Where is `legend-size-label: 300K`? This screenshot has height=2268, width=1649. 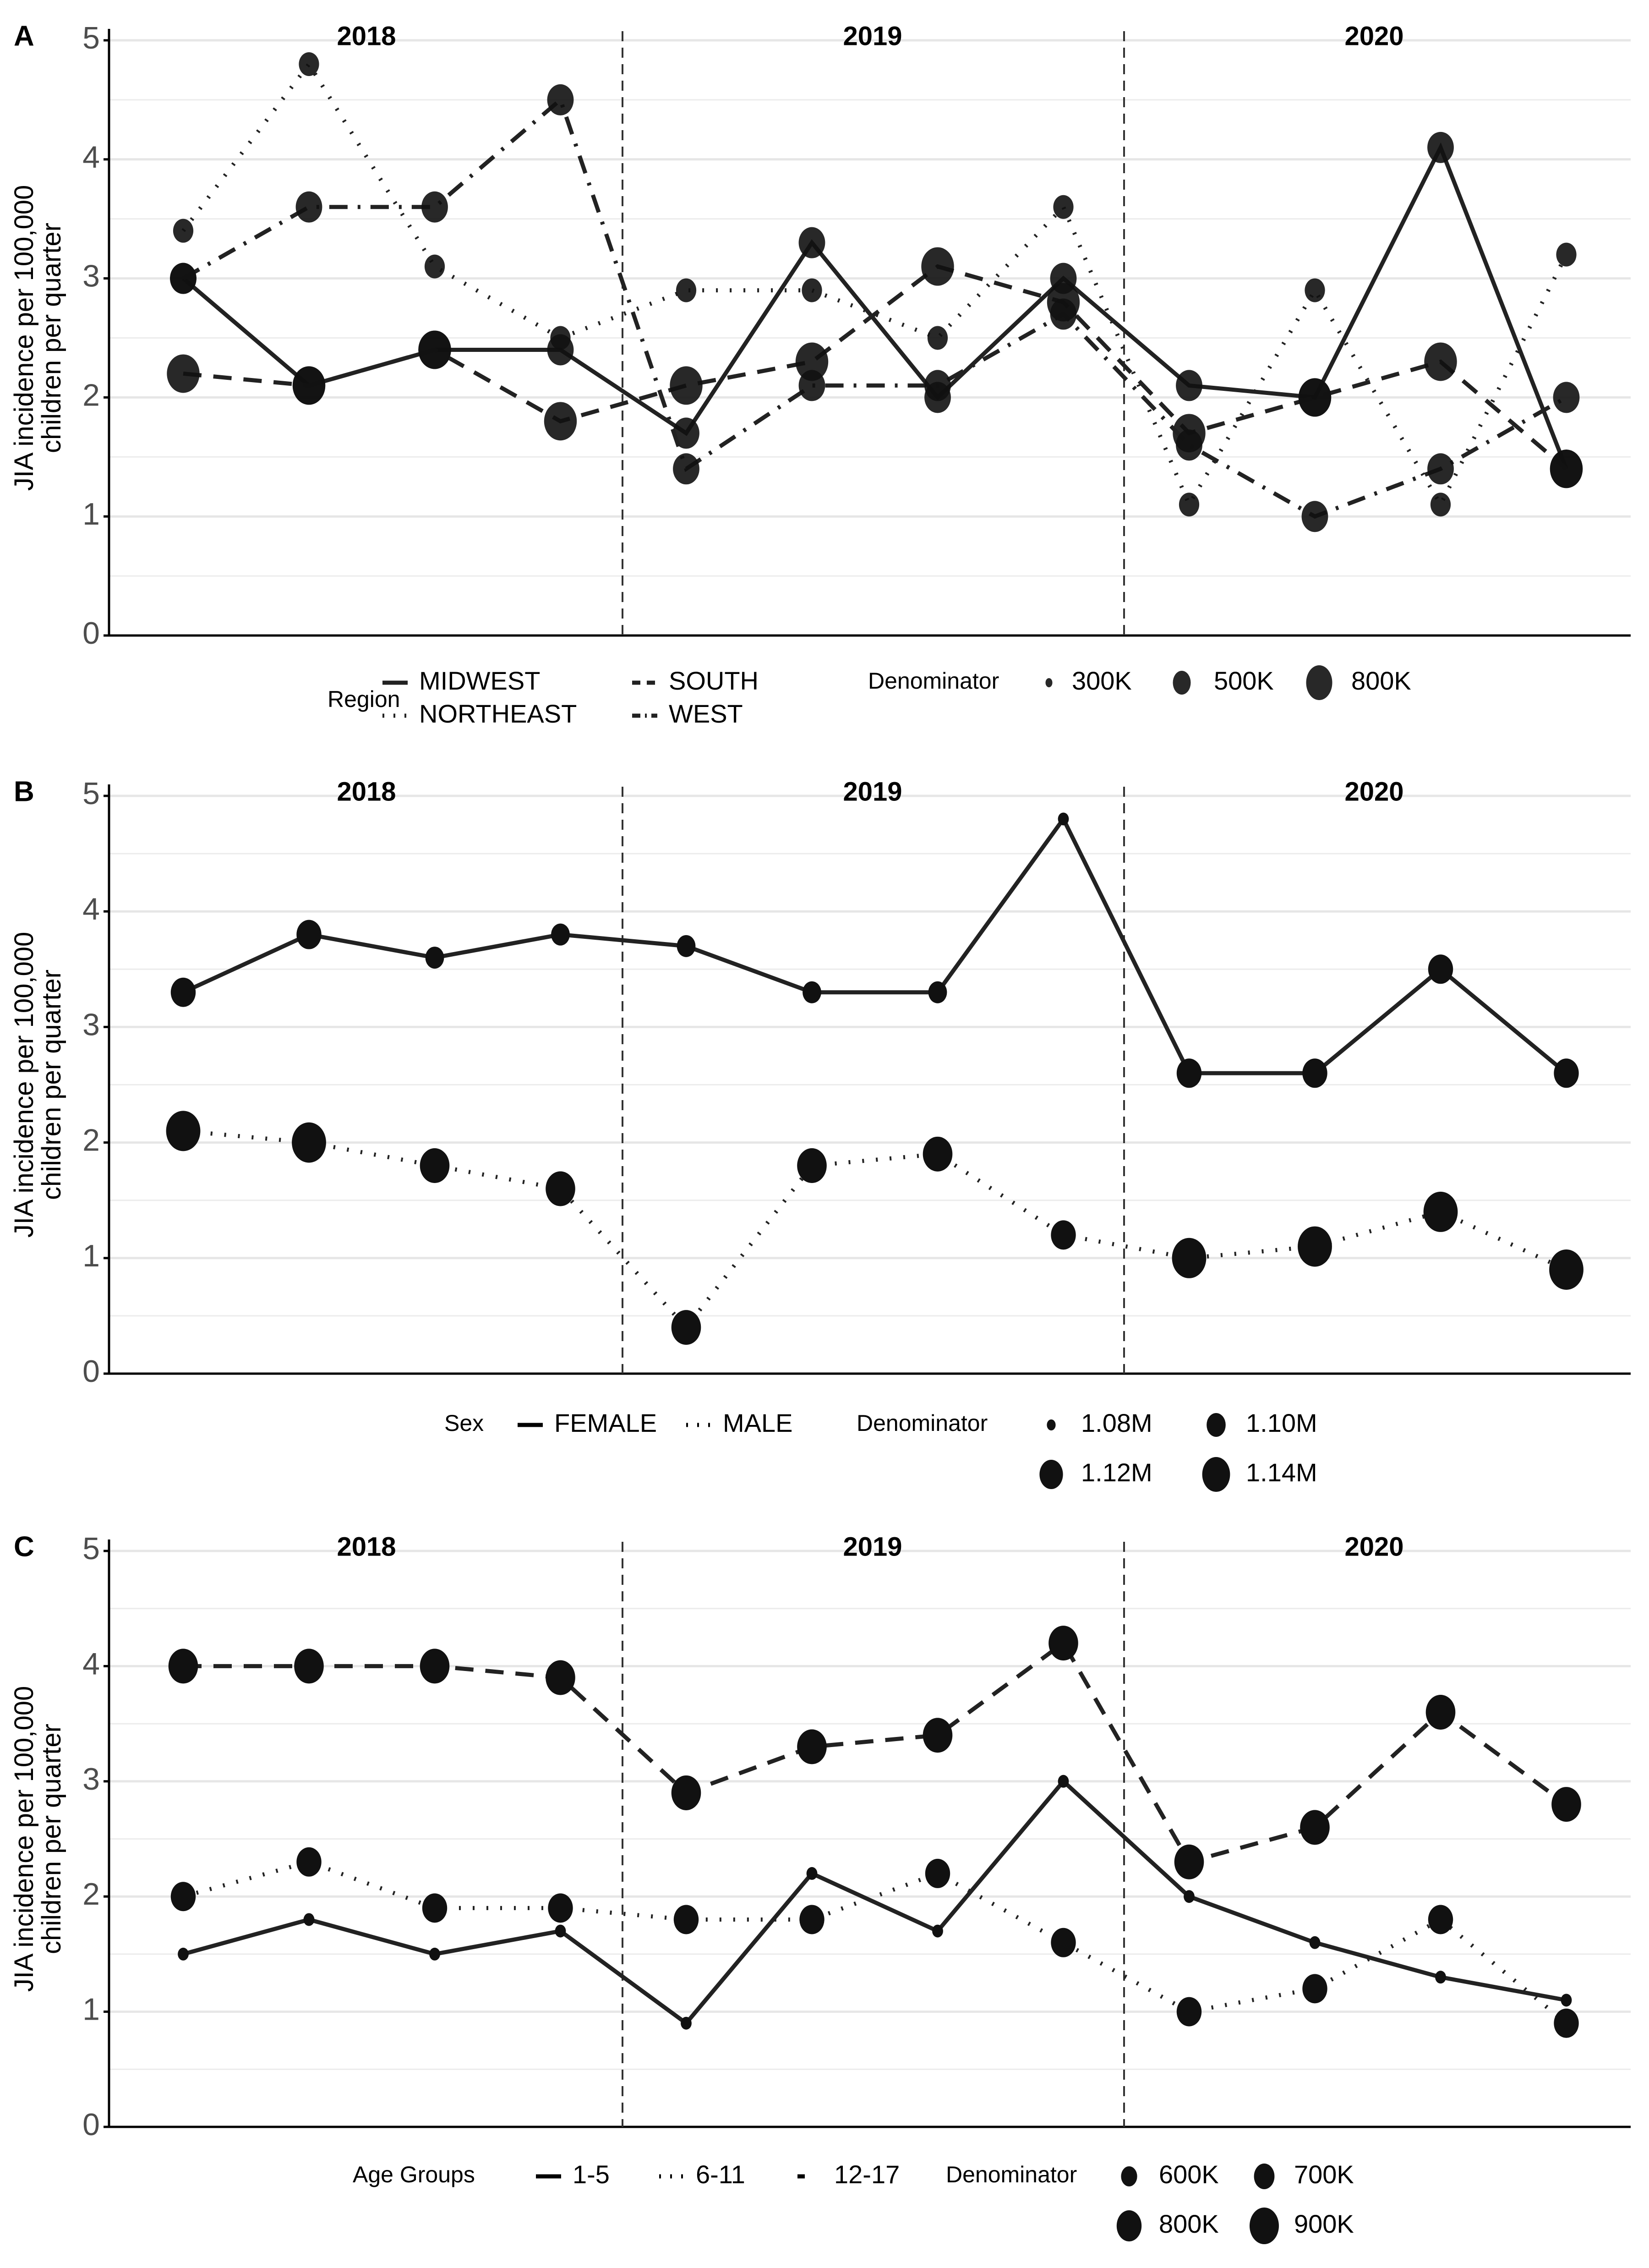
legend-size-label: 300K is located at coordinates (1102, 680).